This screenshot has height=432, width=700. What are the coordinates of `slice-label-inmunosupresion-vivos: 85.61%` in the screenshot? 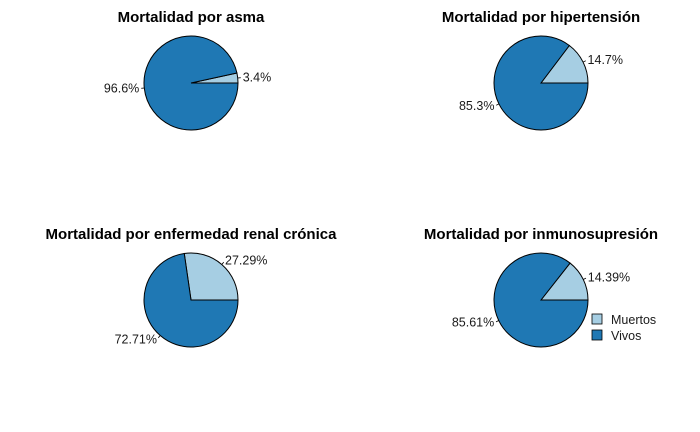 It's located at (473, 323).